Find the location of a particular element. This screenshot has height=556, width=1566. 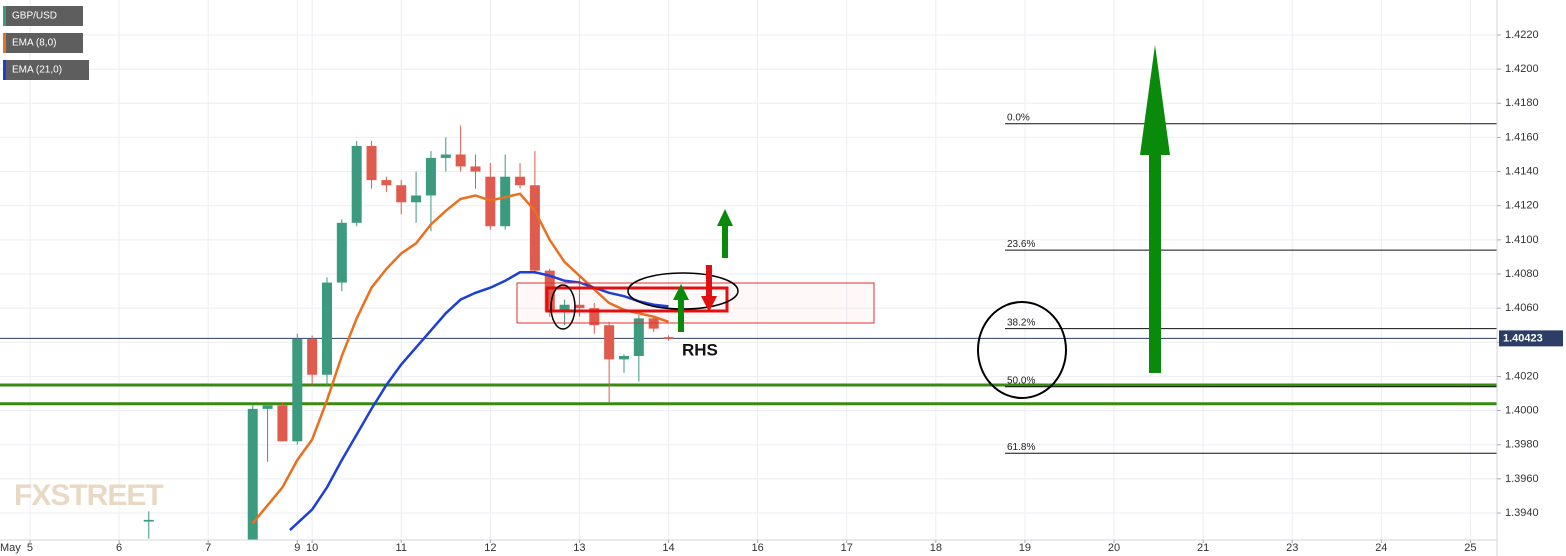

fib-label: 38.2% is located at coordinates (1021, 322).